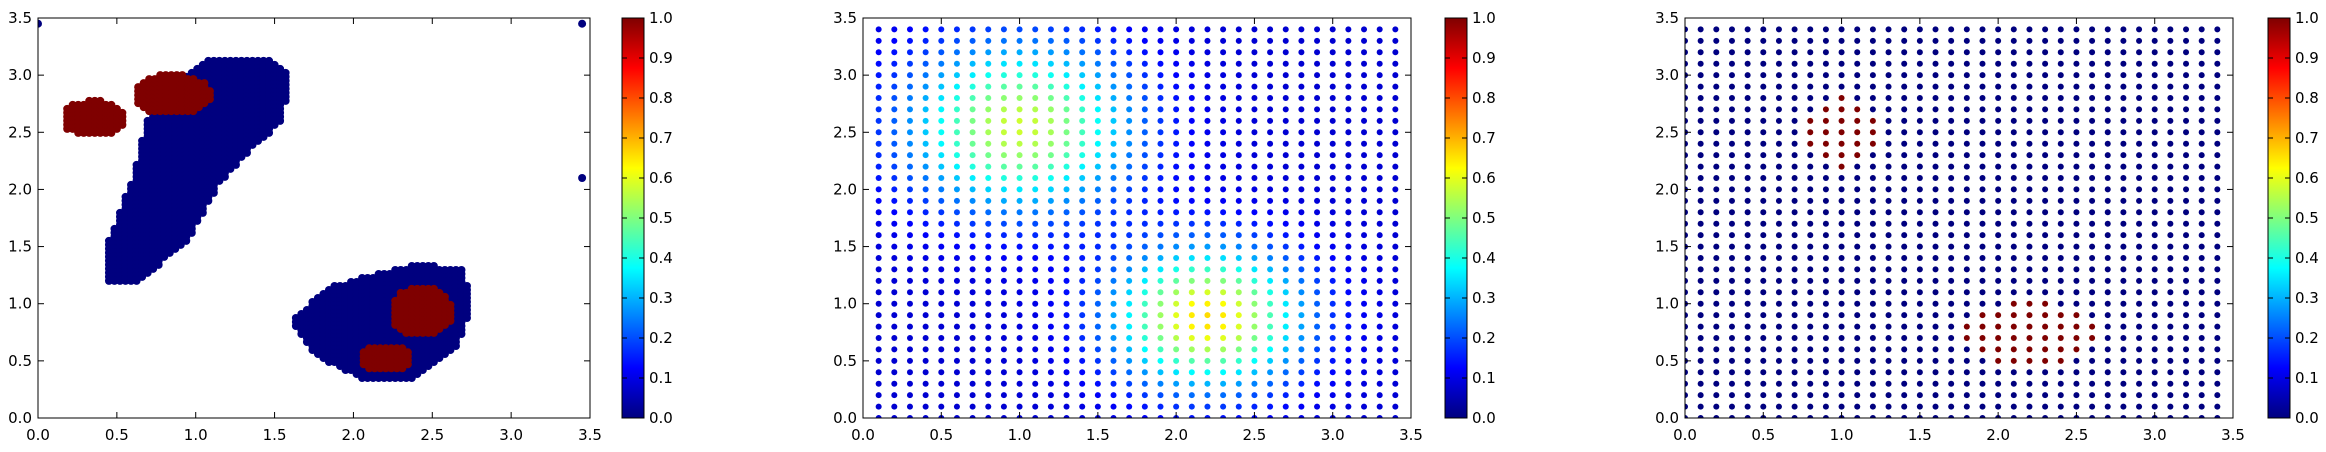 This screenshot has height=452, width=2326. What do you see at coordinates (1484, 378) in the screenshot?
I see `colorbar-tick-label: 0.1` at bounding box center [1484, 378].